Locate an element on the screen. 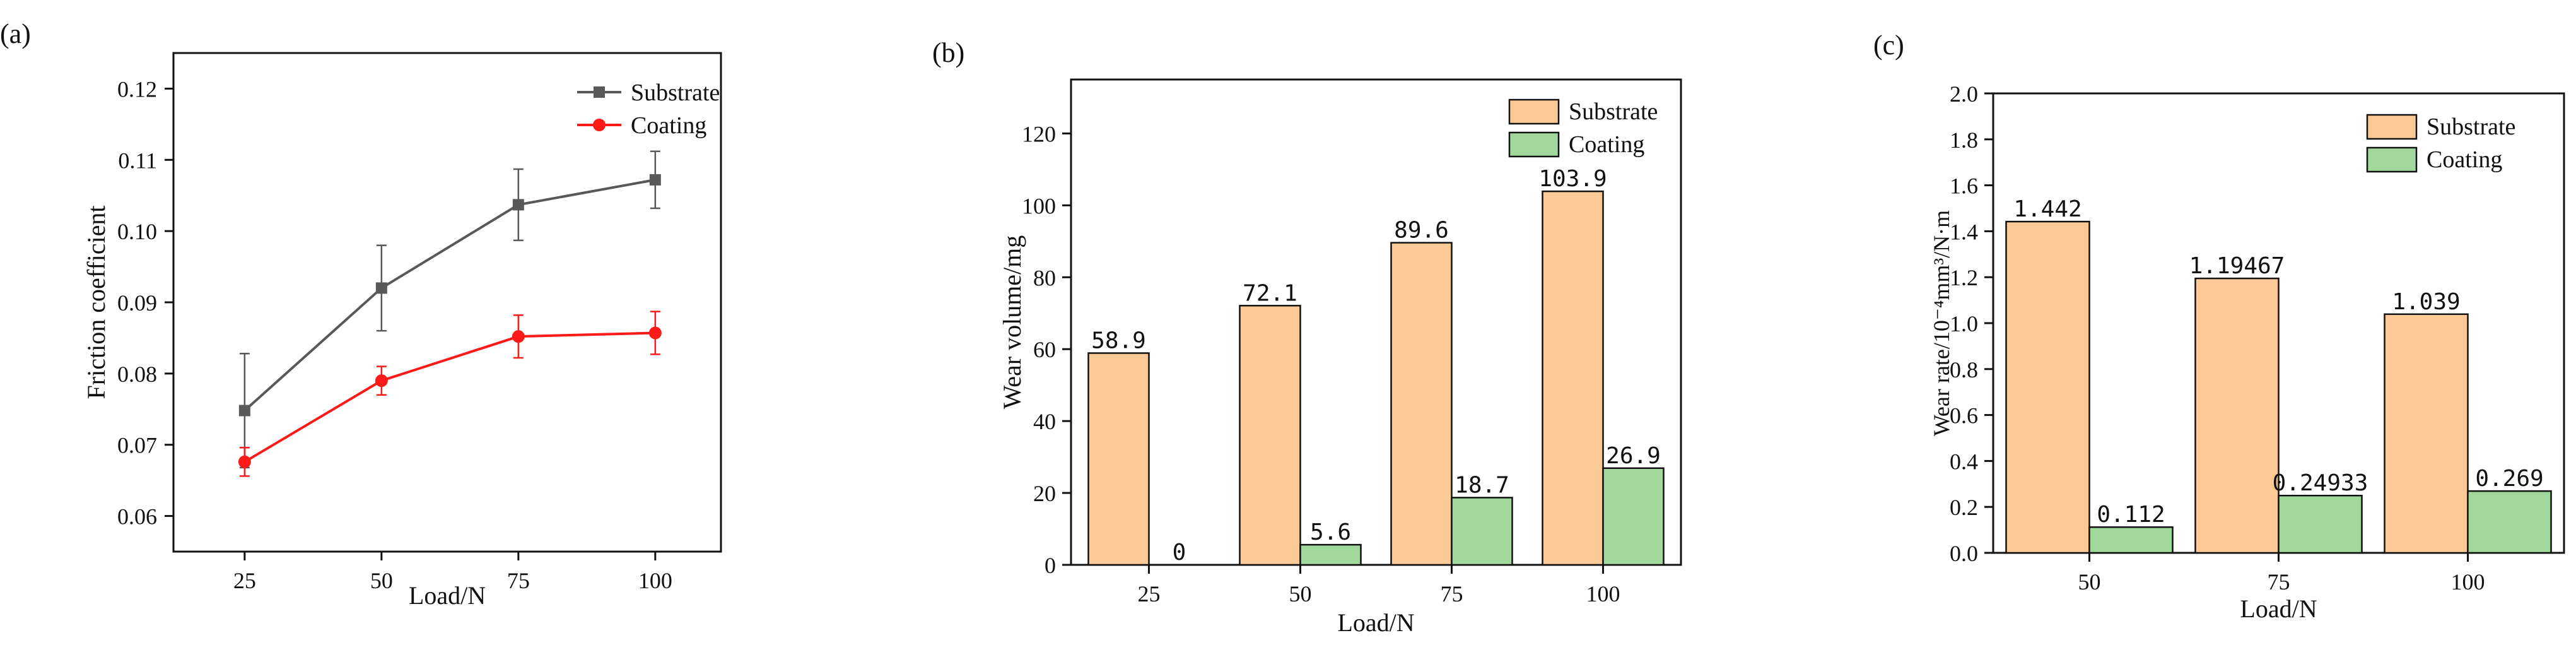 This screenshot has width=2576, height=645. x-tick-label-c: 100 is located at coordinates (2468, 582).